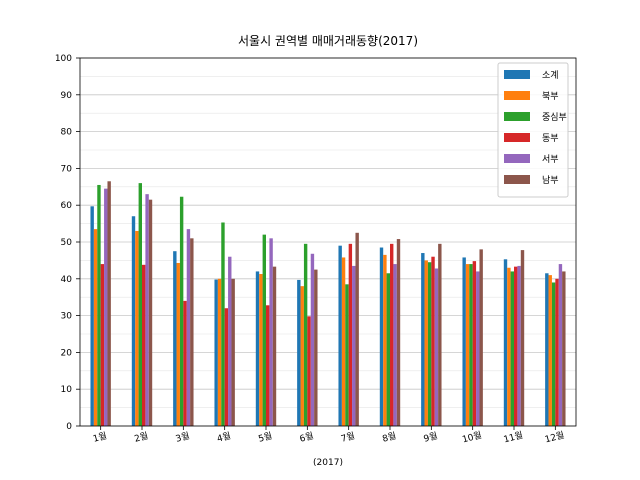 This screenshot has height=480, width=640. Describe the element at coordinates (67, 133) in the screenshot. I see `y-tick-label: 80` at that location.